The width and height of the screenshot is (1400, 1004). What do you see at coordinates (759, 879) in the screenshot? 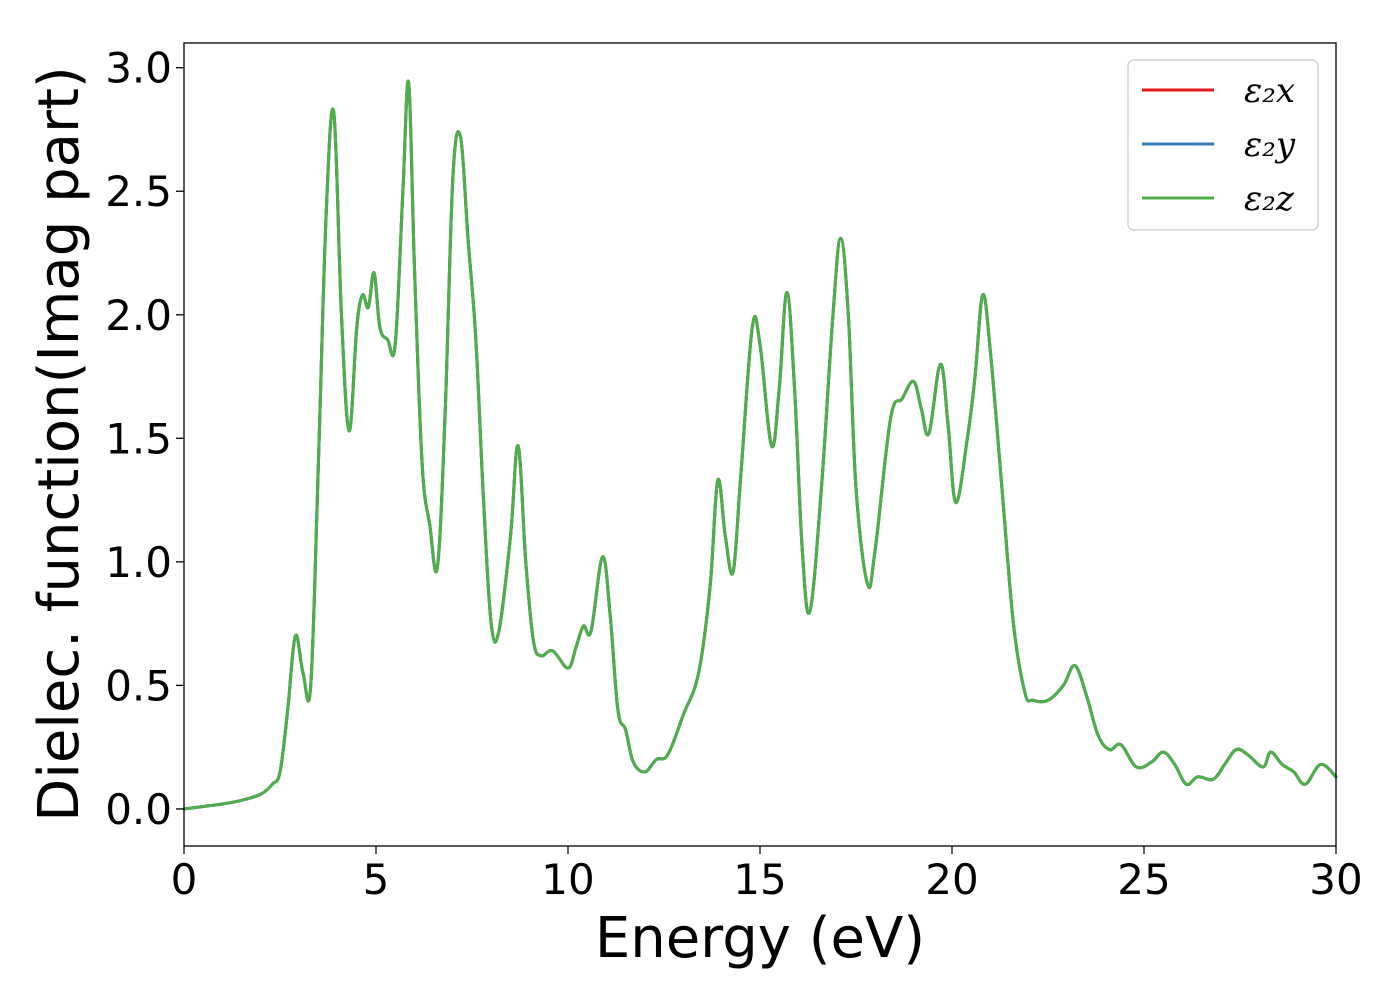
I see `x-tick-label: 15` at bounding box center [759, 879].